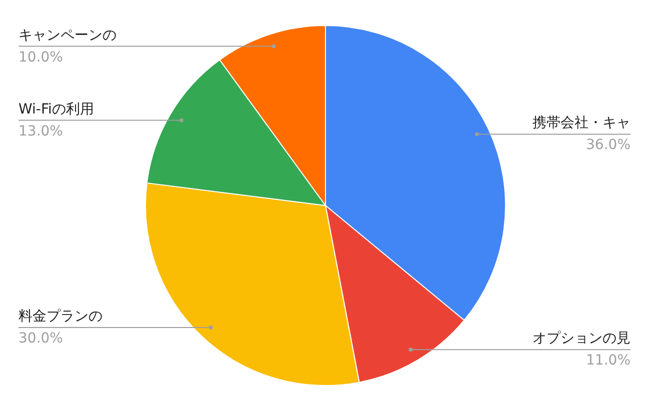  What do you see at coordinates (608, 145) in the screenshot?
I see `data-label: 36.0%` at bounding box center [608, 145].